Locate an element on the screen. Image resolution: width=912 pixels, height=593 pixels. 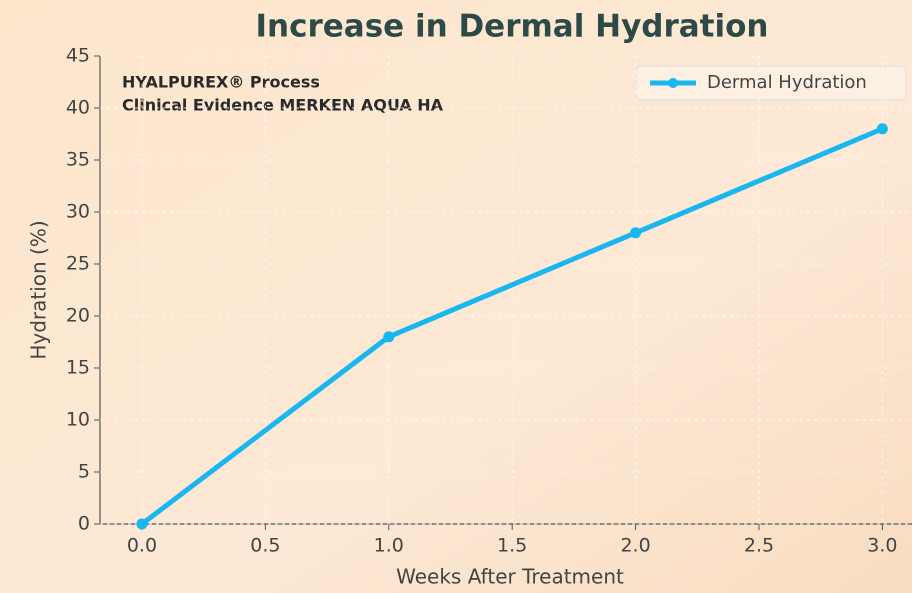
legend is located at coordinates (771, 83).